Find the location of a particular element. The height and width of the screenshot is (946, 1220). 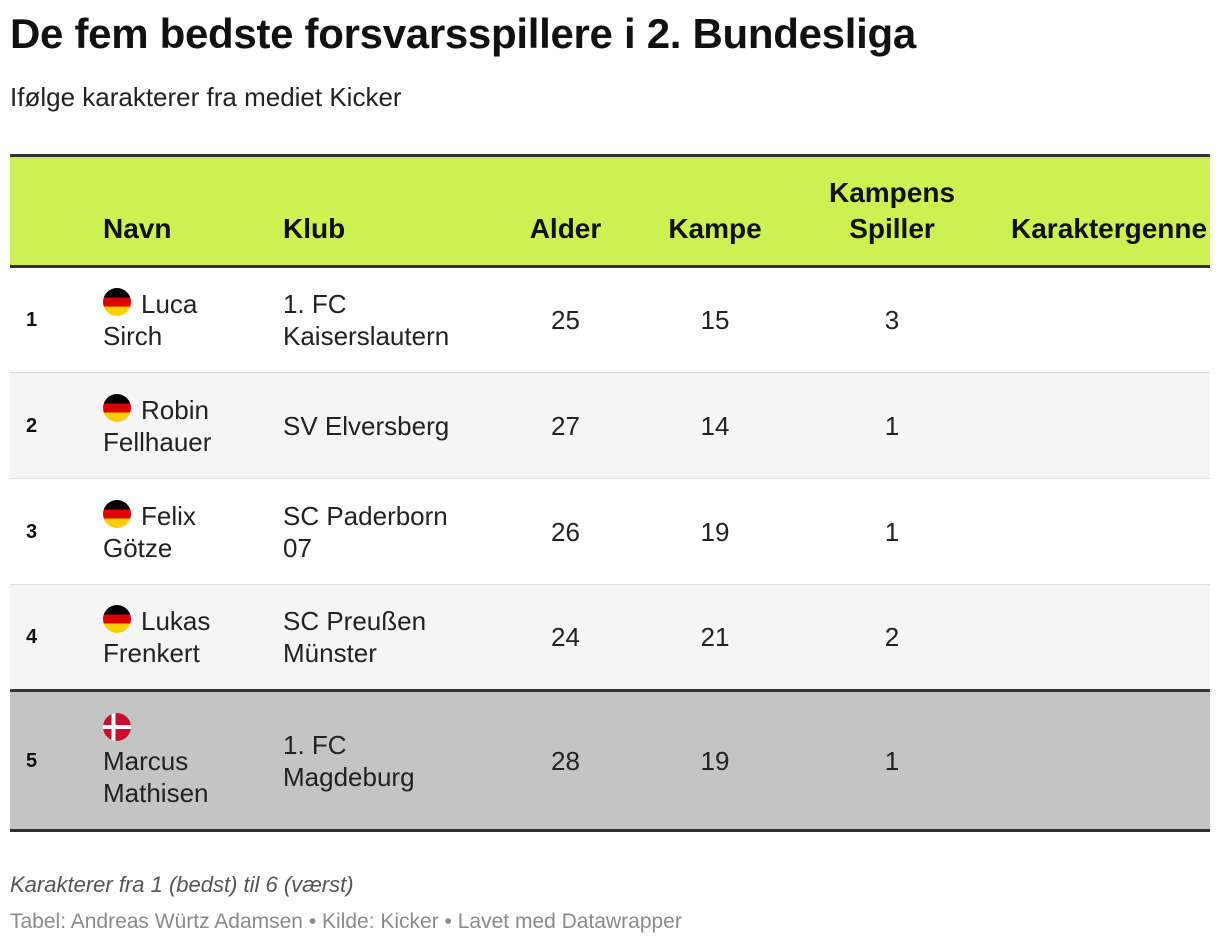

table-row: 2 Robin Fellhauer SV Elversberg 27 14 1 is located at coordinates (610, 425).